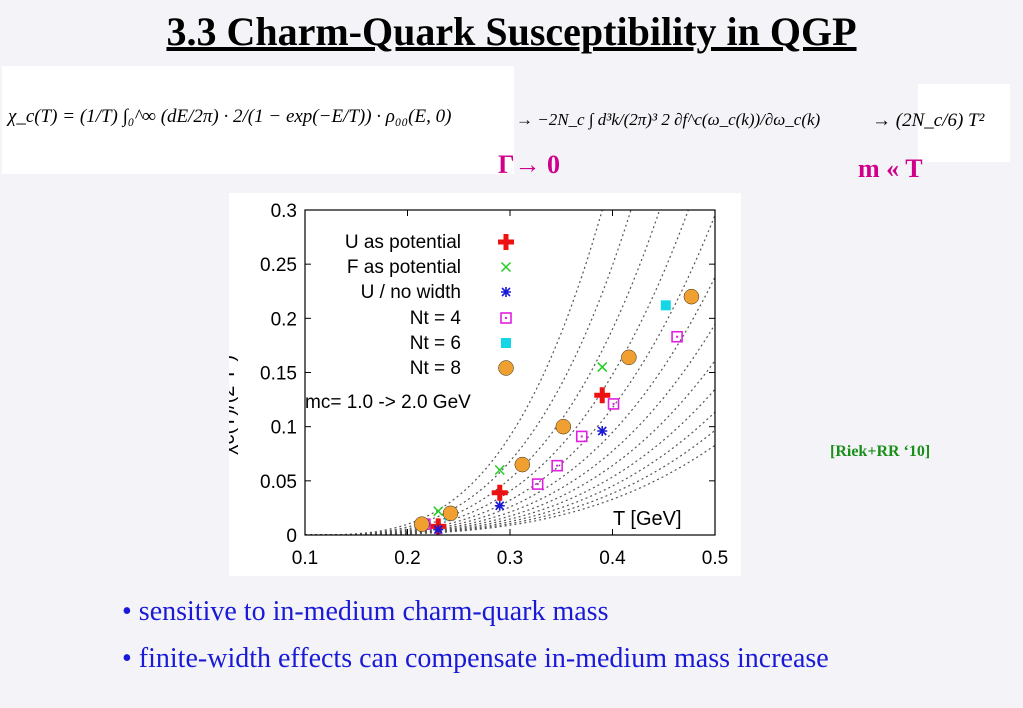 Image resolution: width=1023 pixels, height=708 pixels. I want to click on mass-limit-note: m « T, so click(890, 168).